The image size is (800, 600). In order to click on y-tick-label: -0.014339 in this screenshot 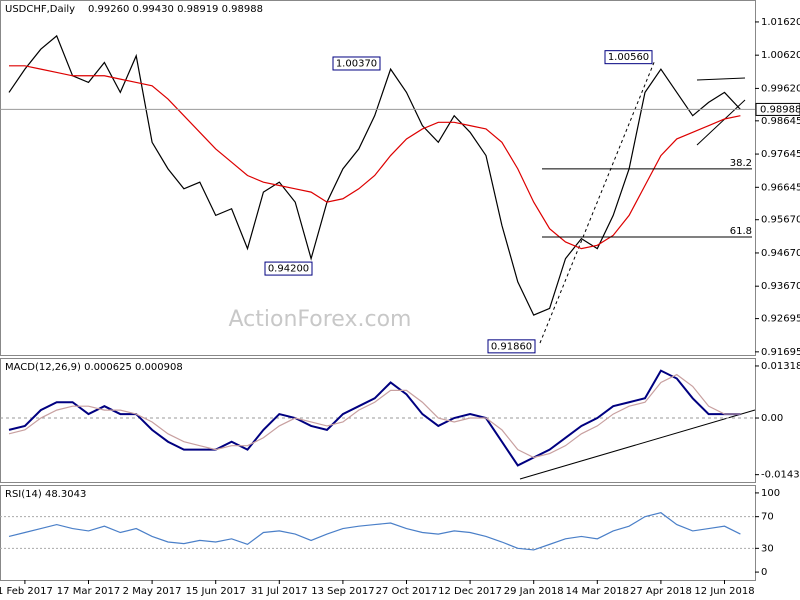, I will do `click(780, 475)`.